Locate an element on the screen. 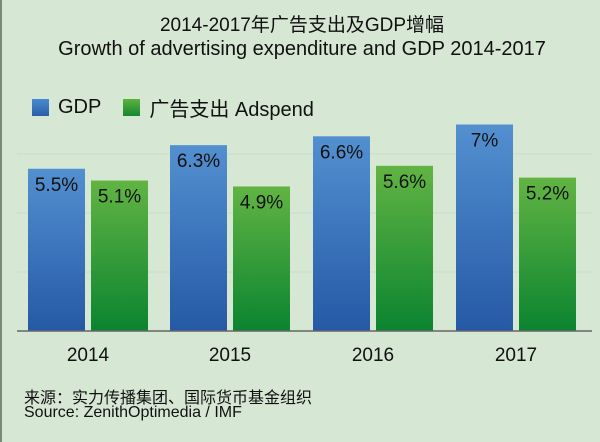 The image size is (600, 442). bar-gdp-2015 is located at coordinates (198, 238).